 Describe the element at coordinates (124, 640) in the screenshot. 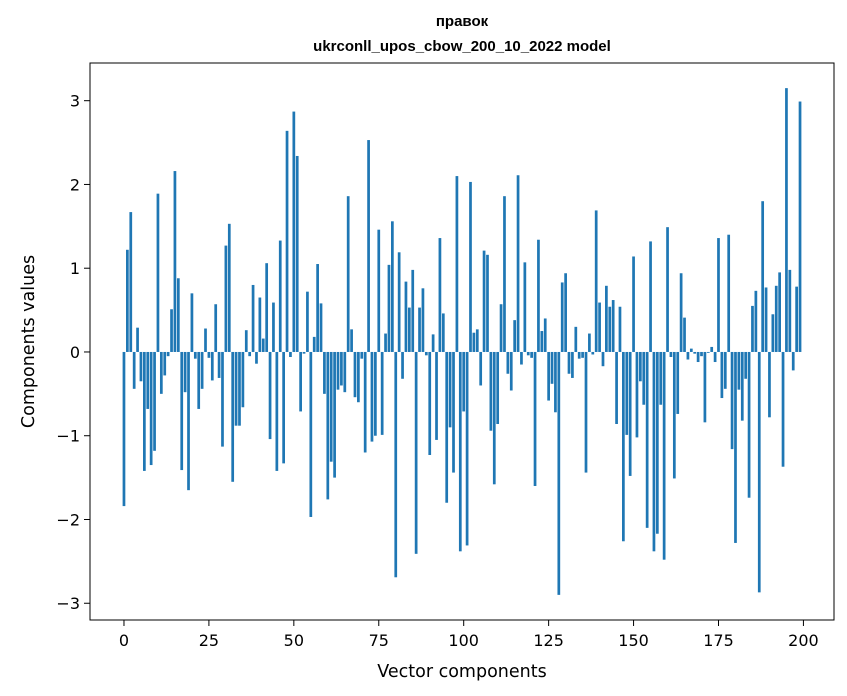

I see `x-tick-label-0: 0` at that location.